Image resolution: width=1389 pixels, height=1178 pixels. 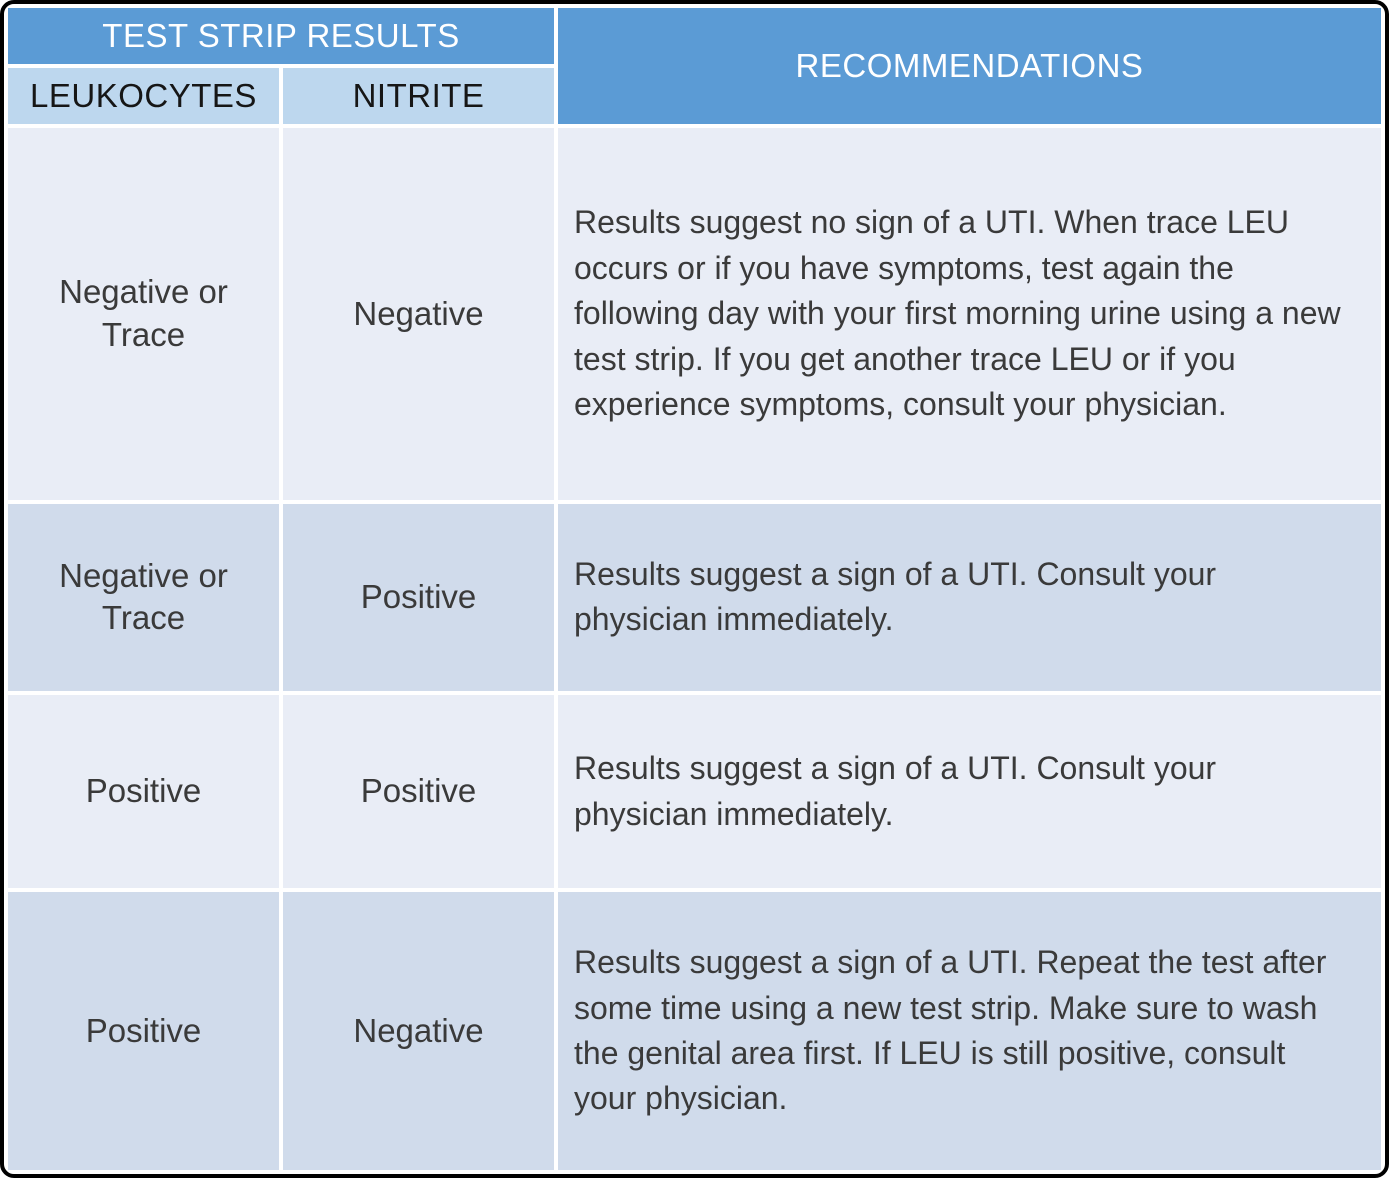 I want to click on row2-nitrite-cell: Positive, so click(x=418, y=597).